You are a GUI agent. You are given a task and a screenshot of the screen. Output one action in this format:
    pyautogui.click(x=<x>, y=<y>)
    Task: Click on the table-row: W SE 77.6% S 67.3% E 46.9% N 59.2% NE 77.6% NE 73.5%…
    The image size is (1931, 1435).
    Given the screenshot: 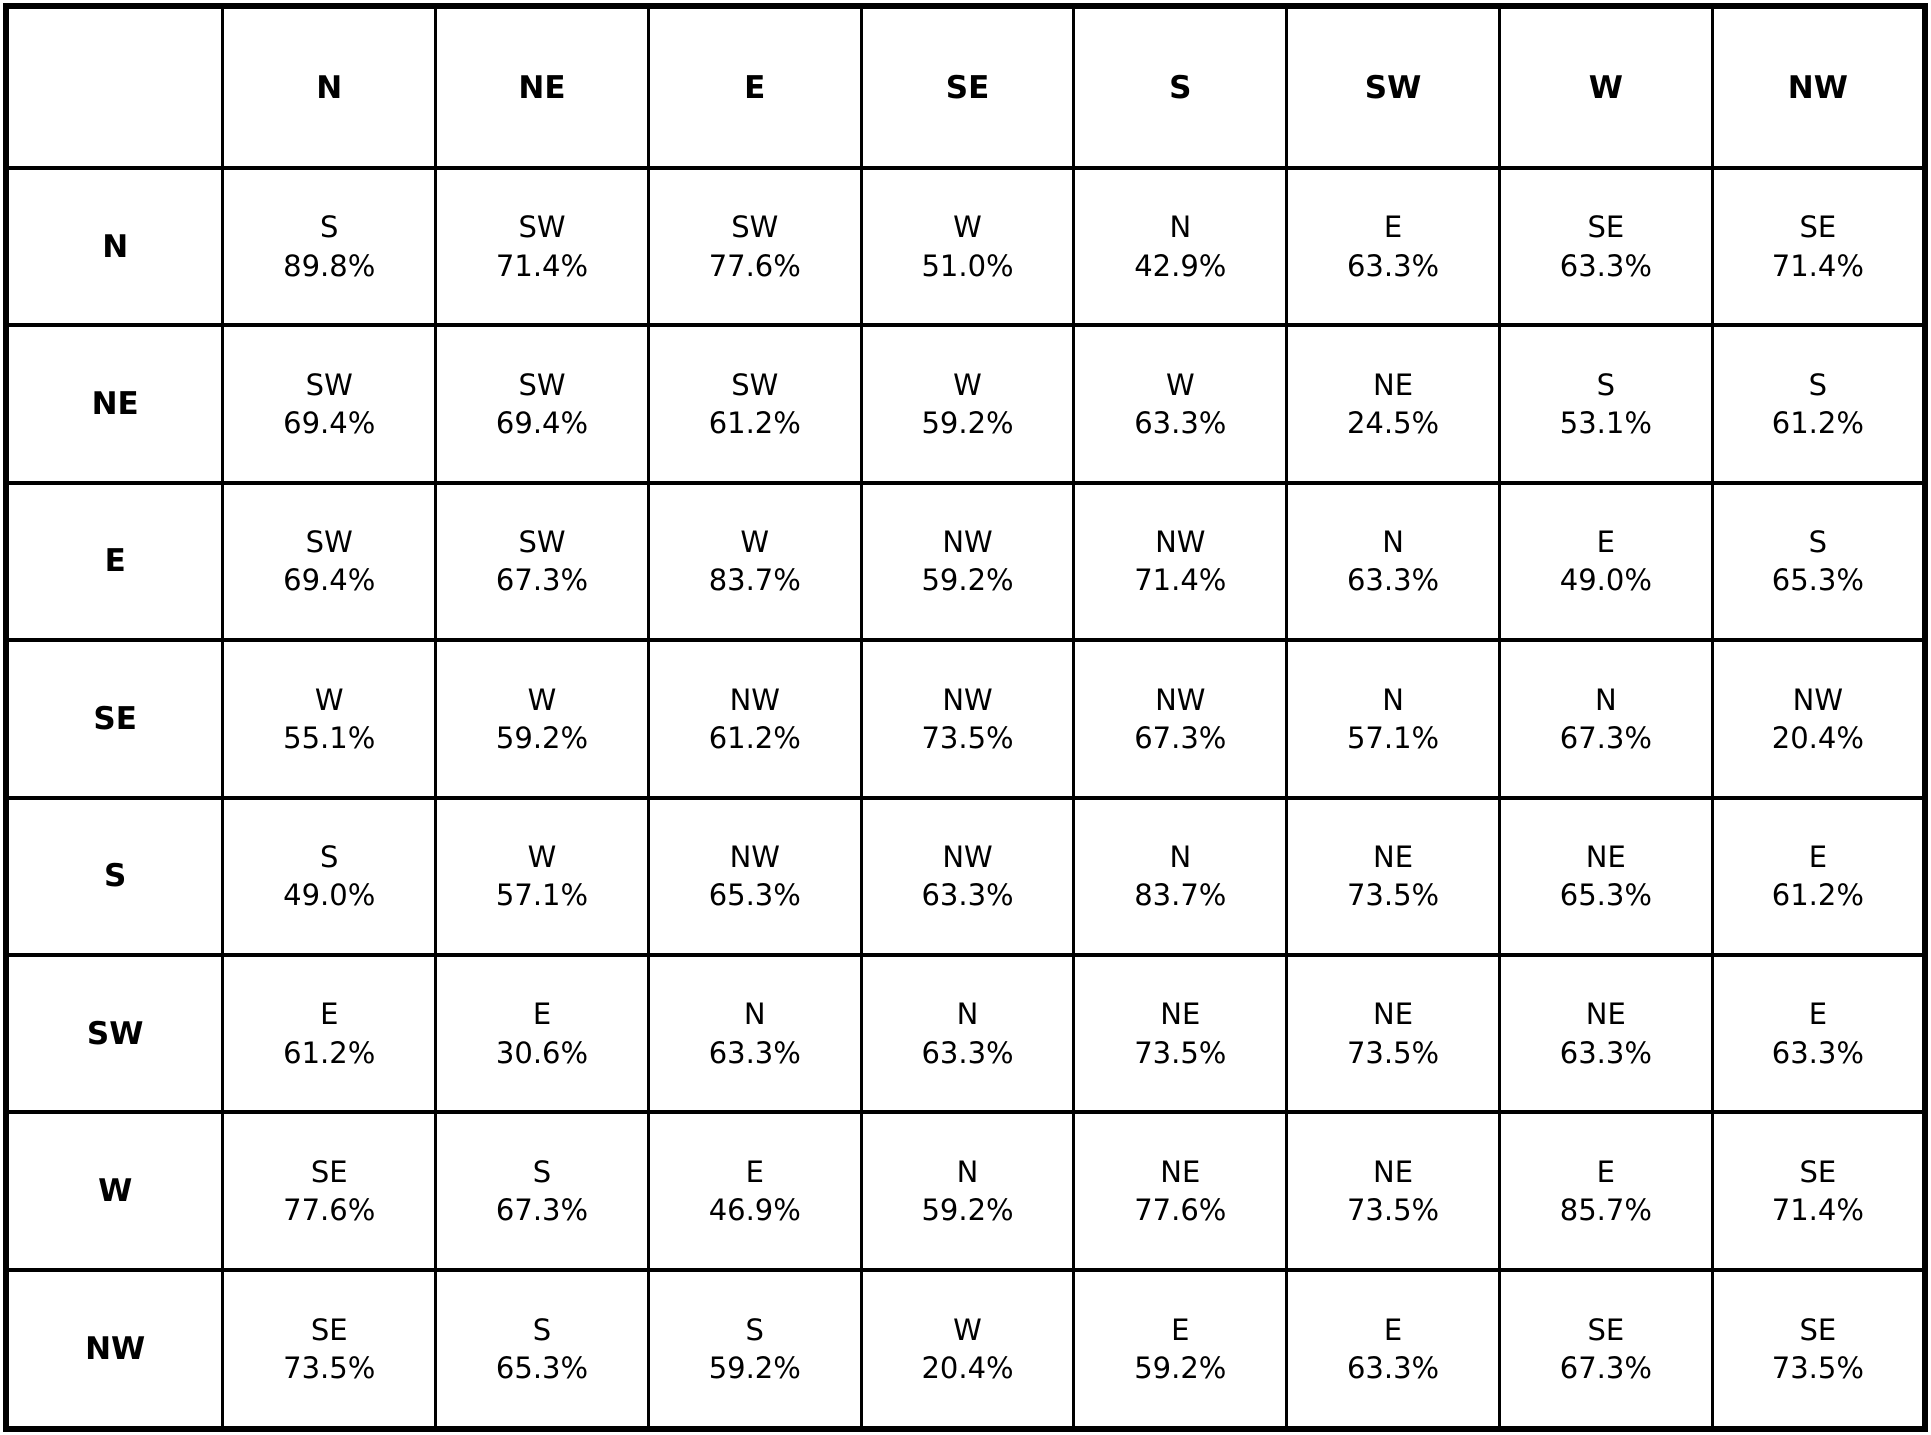 What is the action you would take?
    pyautogui.click(x=965, y=1191)
    